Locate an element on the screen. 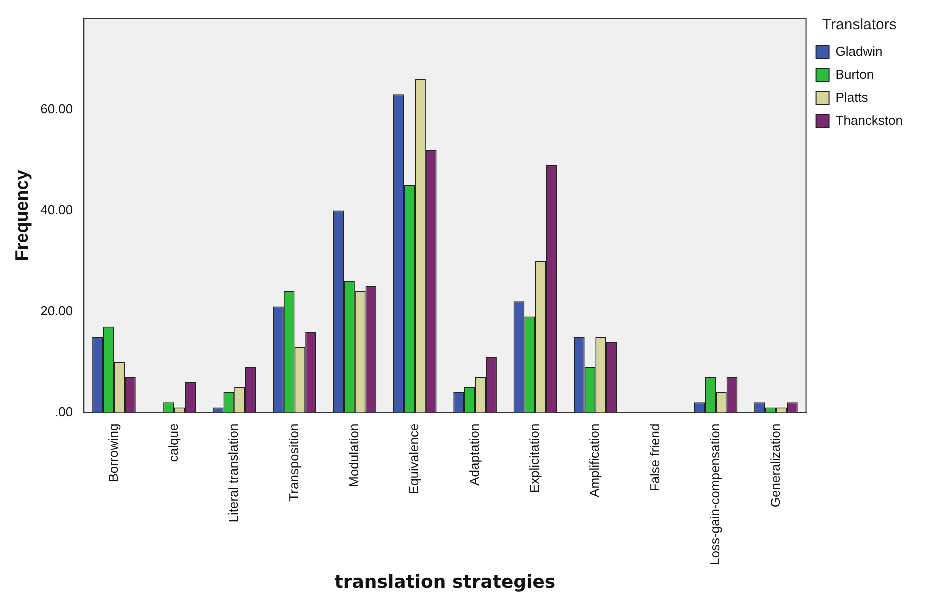 This screenshot has width=931, height=607. x-tick-label: Equivalence is located at coordinates (414, 459).